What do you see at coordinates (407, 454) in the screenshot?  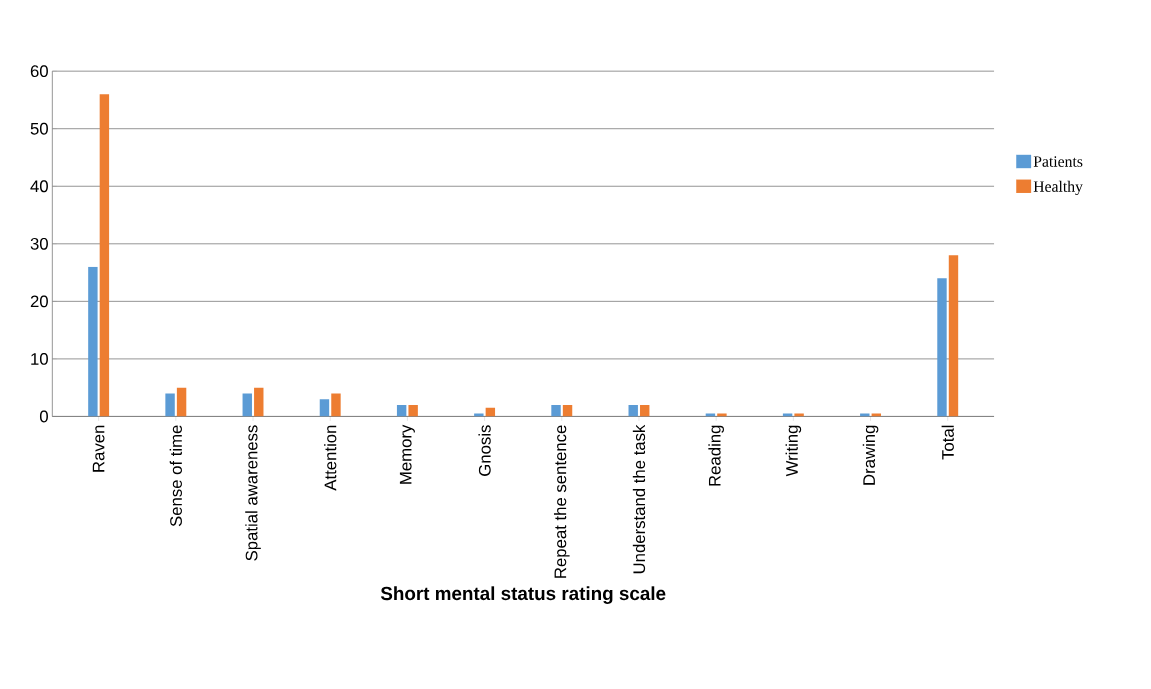 I see `x-tick-label: Memory` at bounding box center [407, 454].